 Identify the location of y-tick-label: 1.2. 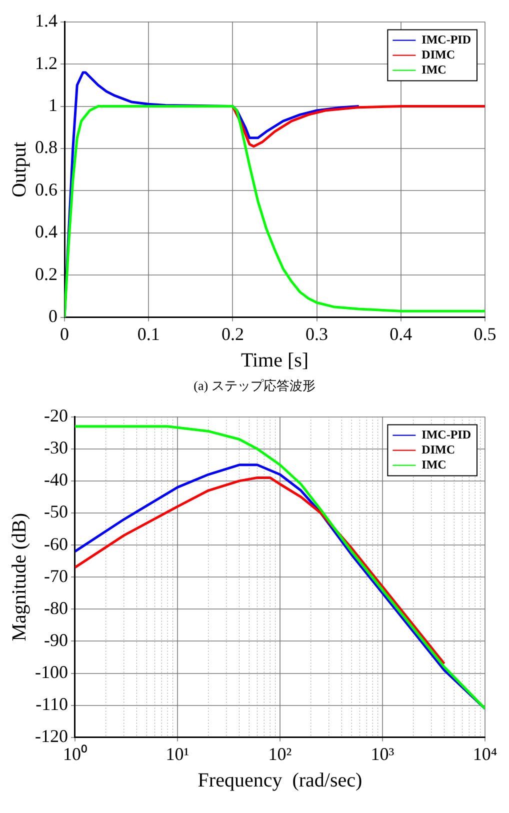
(46, 62).